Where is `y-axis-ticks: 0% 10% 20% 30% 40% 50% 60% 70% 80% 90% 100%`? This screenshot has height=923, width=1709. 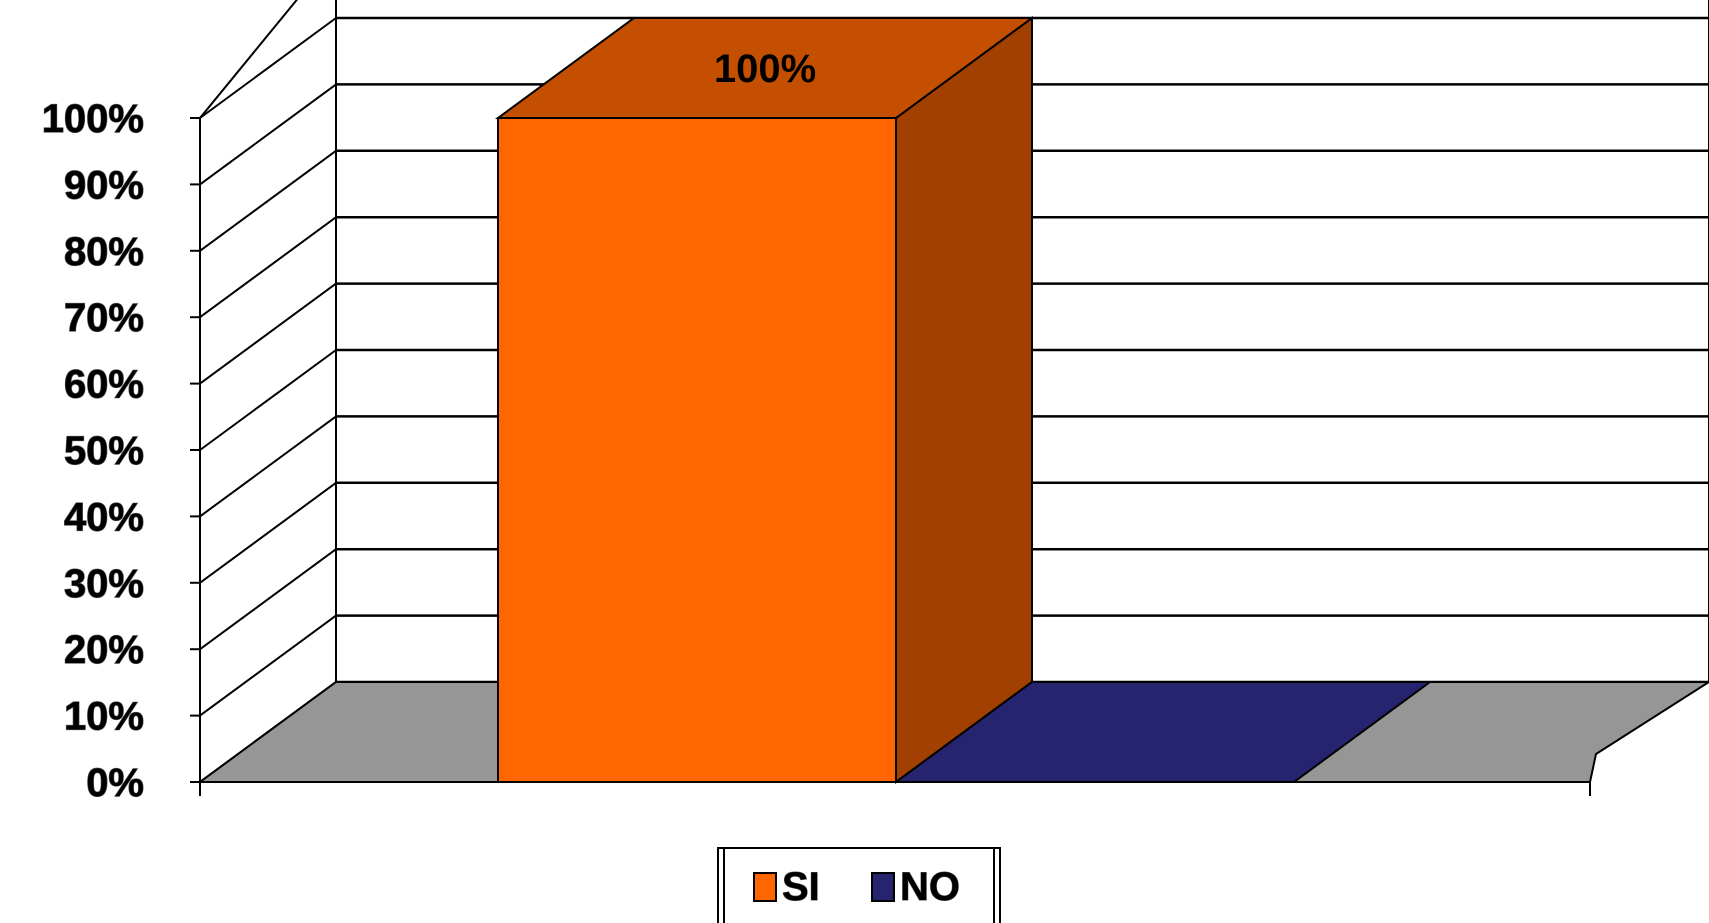 y-axis-ticks: 0% 10% 20% 30% 40% 50% 60% 70% 80% 90% 100% is located at coordinates (120, 451).